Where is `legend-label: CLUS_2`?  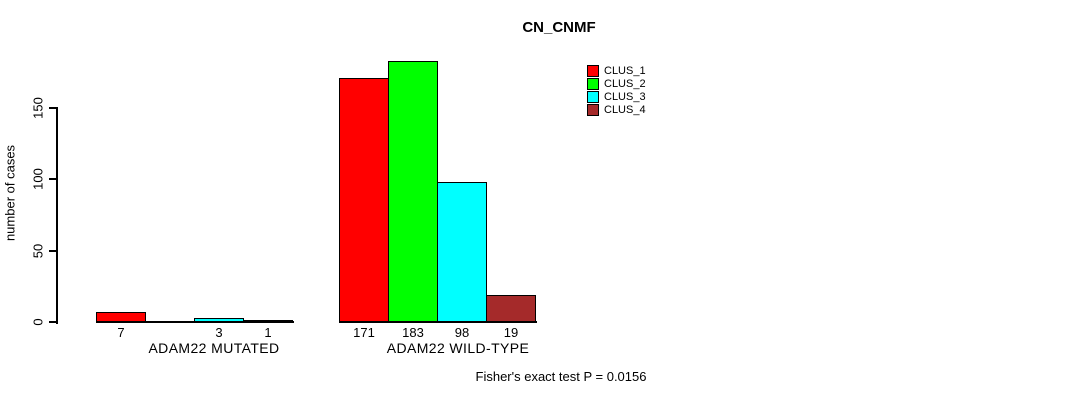 legend-label: CLUS_2 is located at coordinates (625, 84).